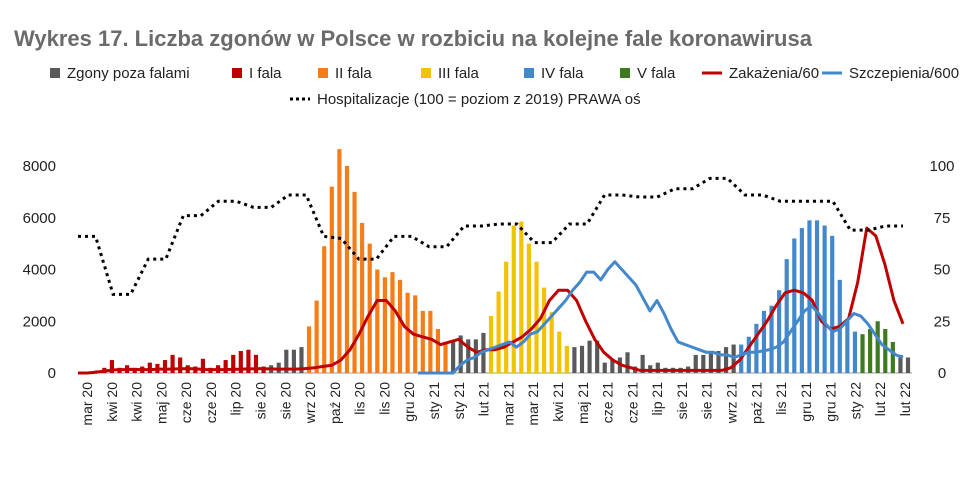 This screenshot has width=980, height=484. I want to click on legend-item: Szczepienia/600, so click(890, 73).